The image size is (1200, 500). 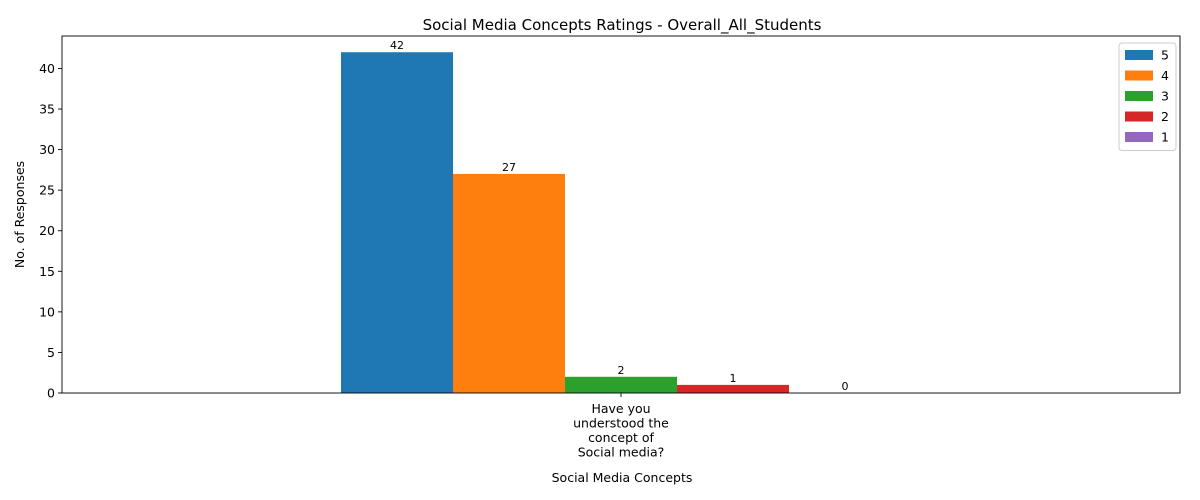 What do you see at coordinates (621, 370) in the screenshot?
I see `data-label-series-3: 2` at bounding box center [621, 370].